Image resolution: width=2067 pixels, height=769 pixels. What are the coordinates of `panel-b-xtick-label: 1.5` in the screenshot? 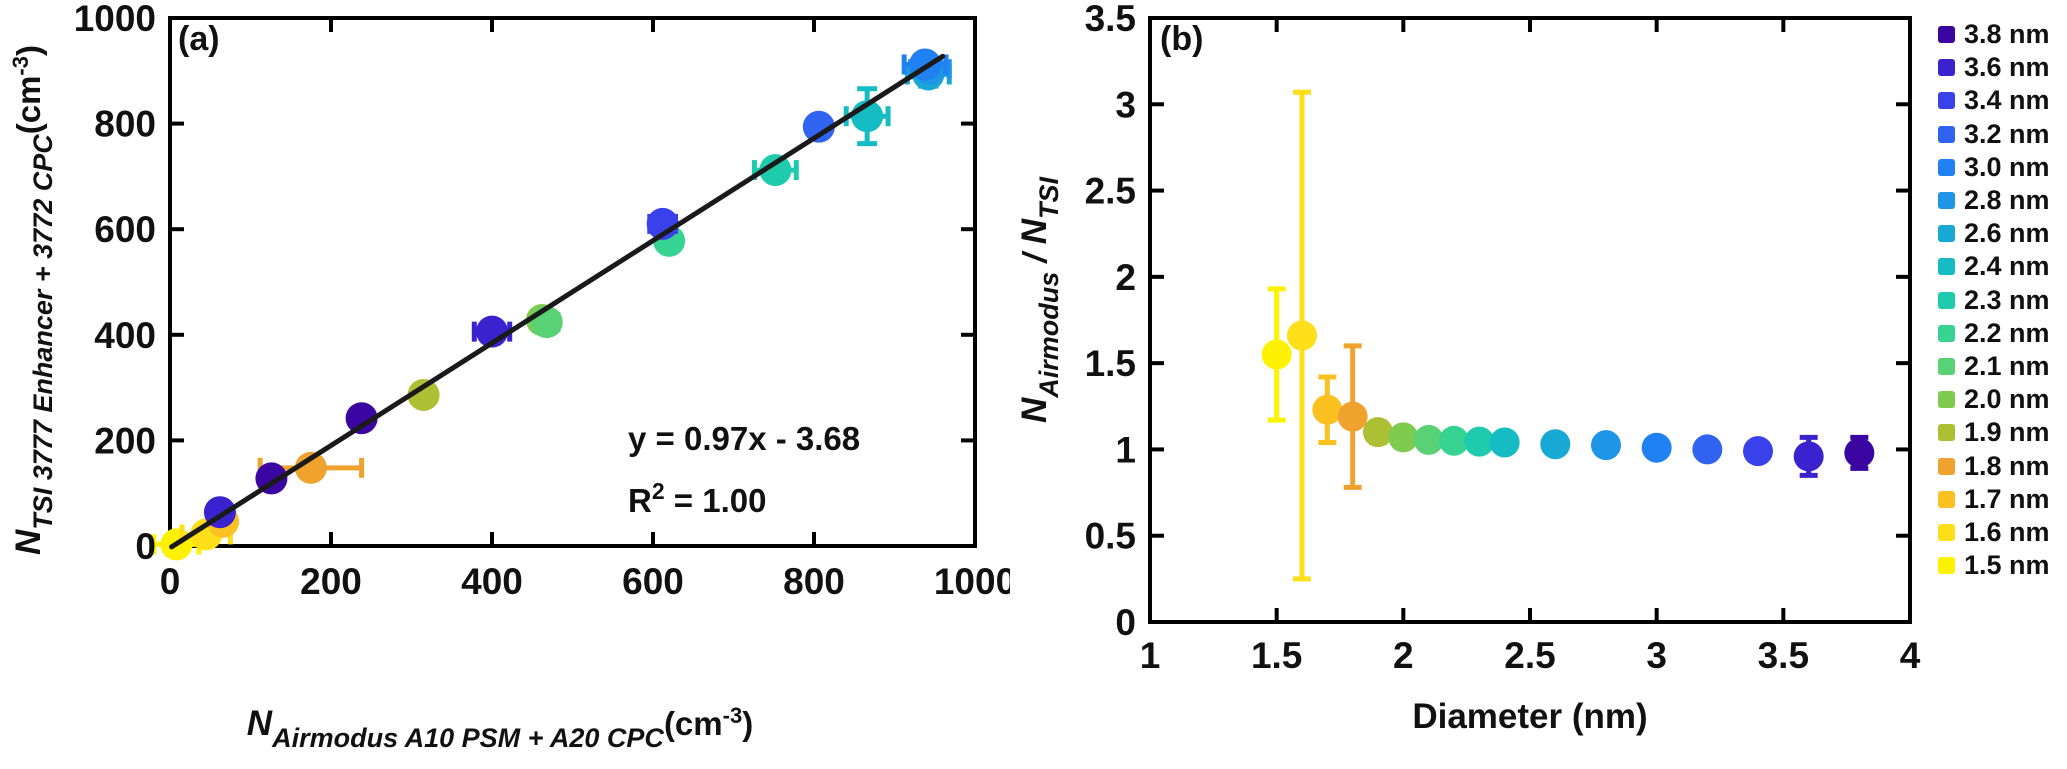 It's located at (1276, 655).